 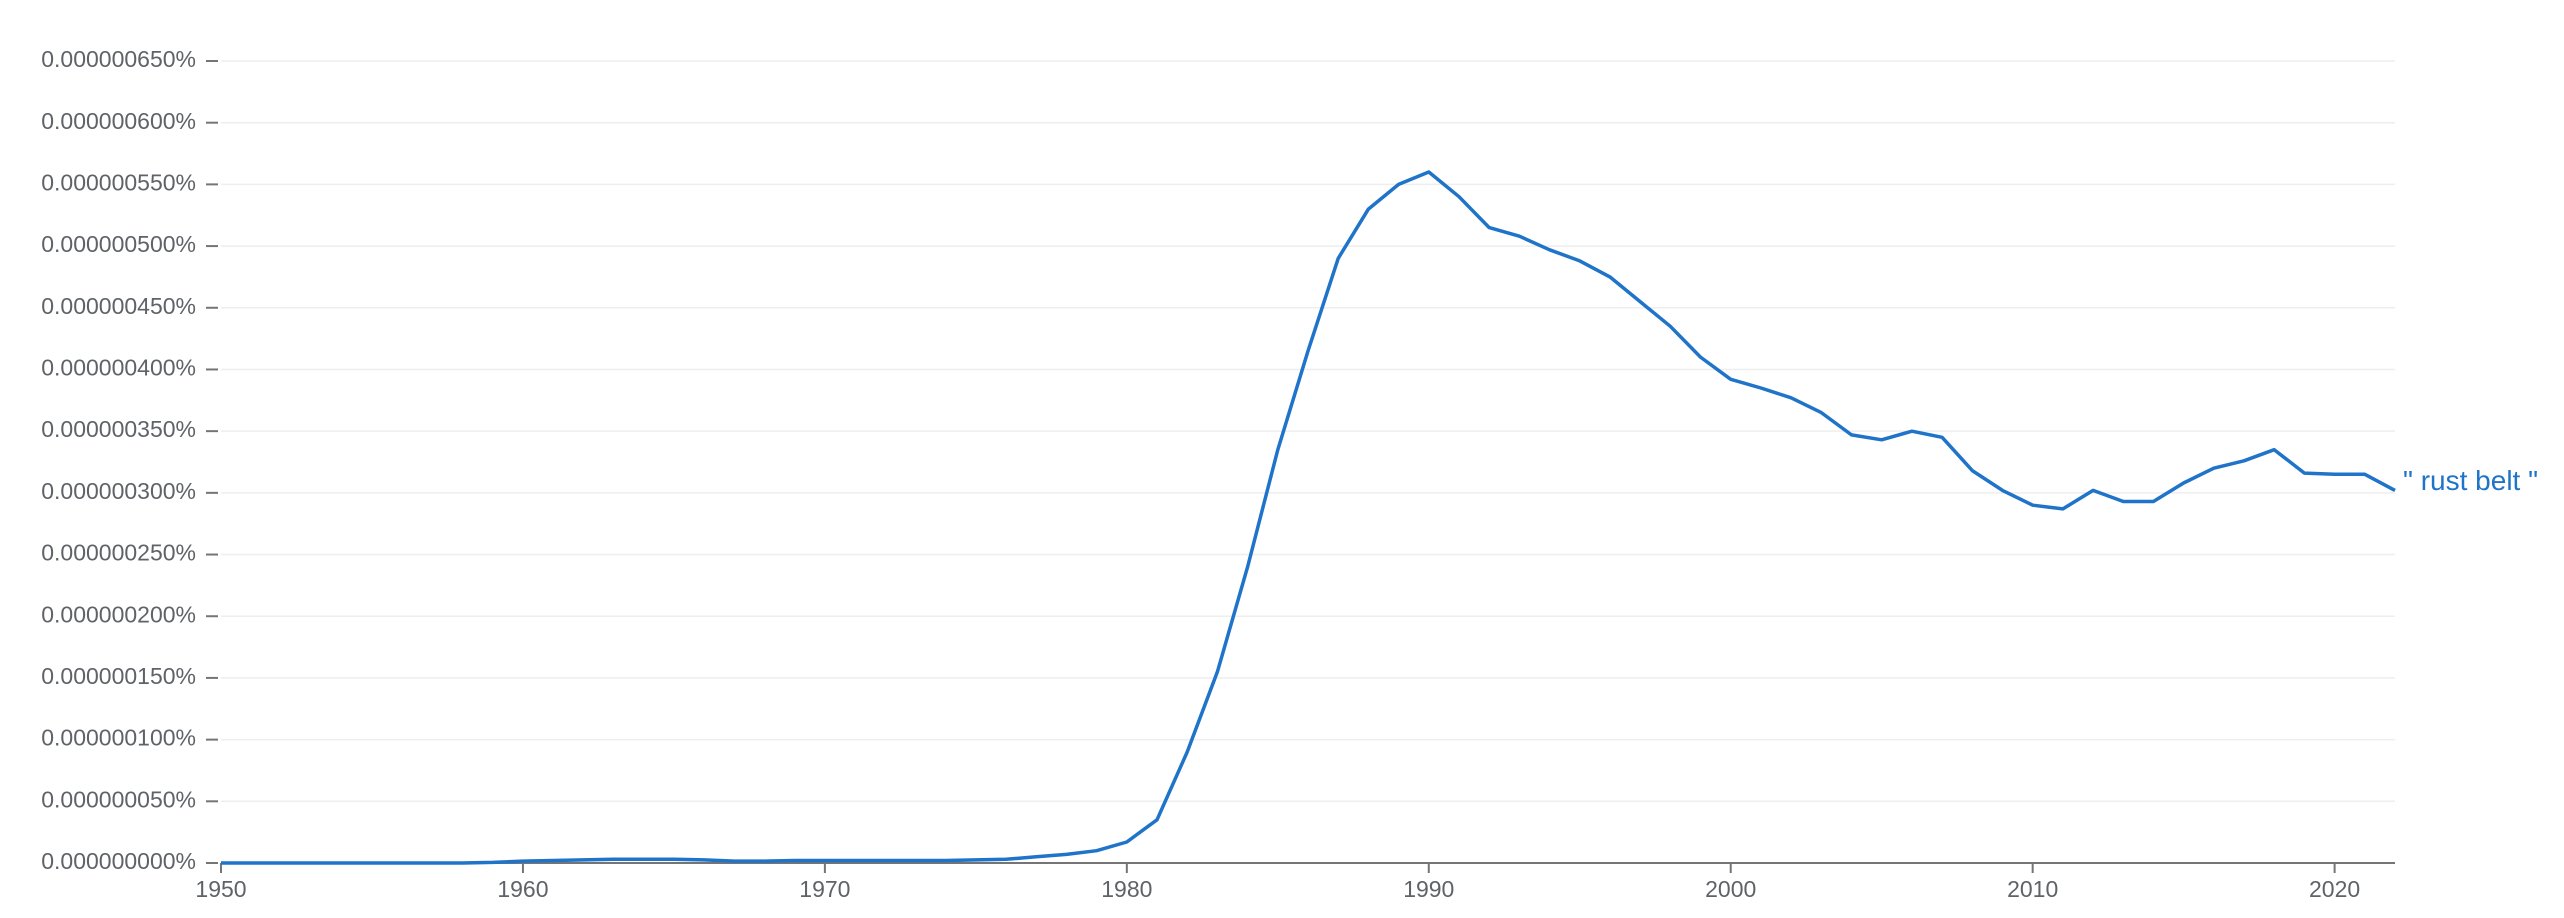 I want to click on x-tick-label: 2010, so click(x=2032, y=889).